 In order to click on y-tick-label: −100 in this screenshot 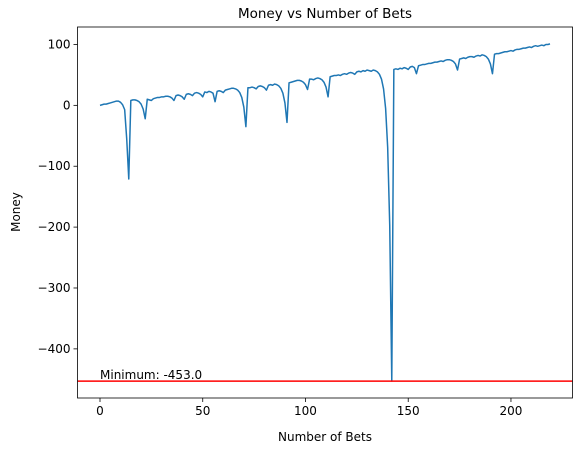, I will do `click(54, 166)`.